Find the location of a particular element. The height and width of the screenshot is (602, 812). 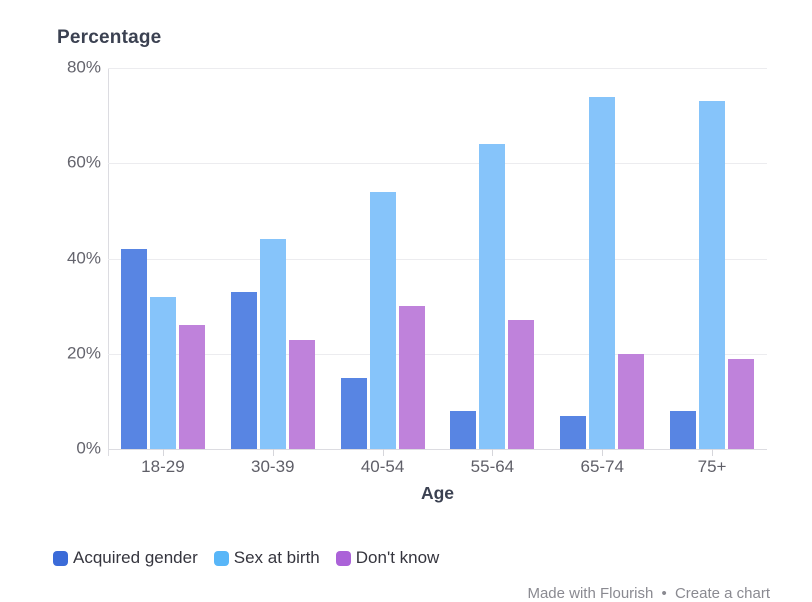

legend-item-sex-at-birth: Sex at birth is located at coordinates (266, 558).